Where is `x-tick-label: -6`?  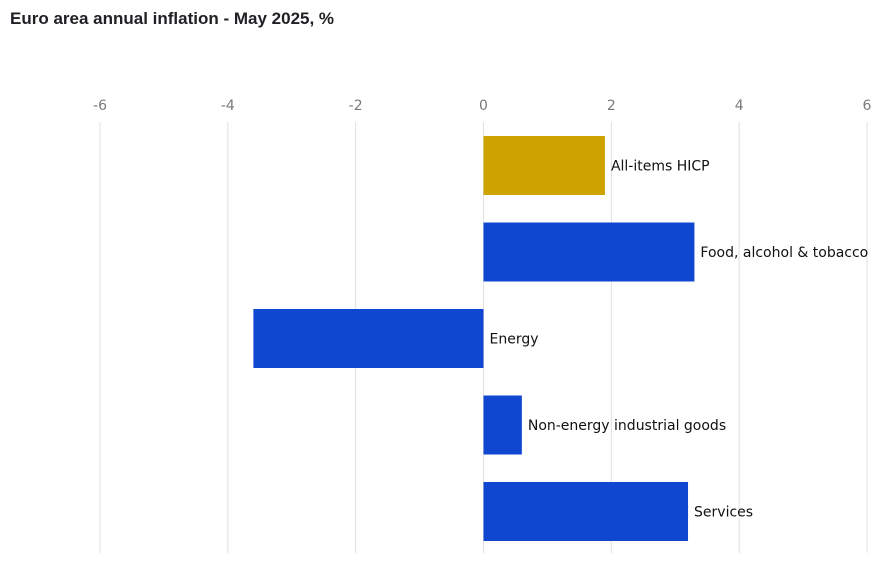 x-tick-label: -6 is located at coordinates (100, 106).